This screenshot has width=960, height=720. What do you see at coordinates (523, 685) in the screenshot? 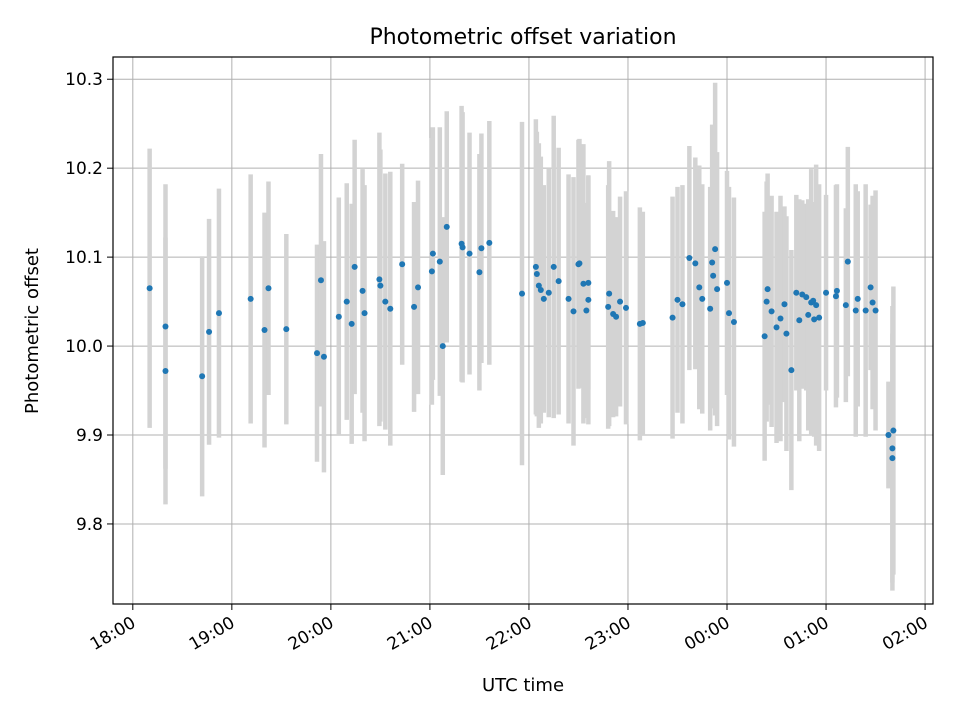
I see `x-axis-label: UTC time` at bounding box center [523, 685].